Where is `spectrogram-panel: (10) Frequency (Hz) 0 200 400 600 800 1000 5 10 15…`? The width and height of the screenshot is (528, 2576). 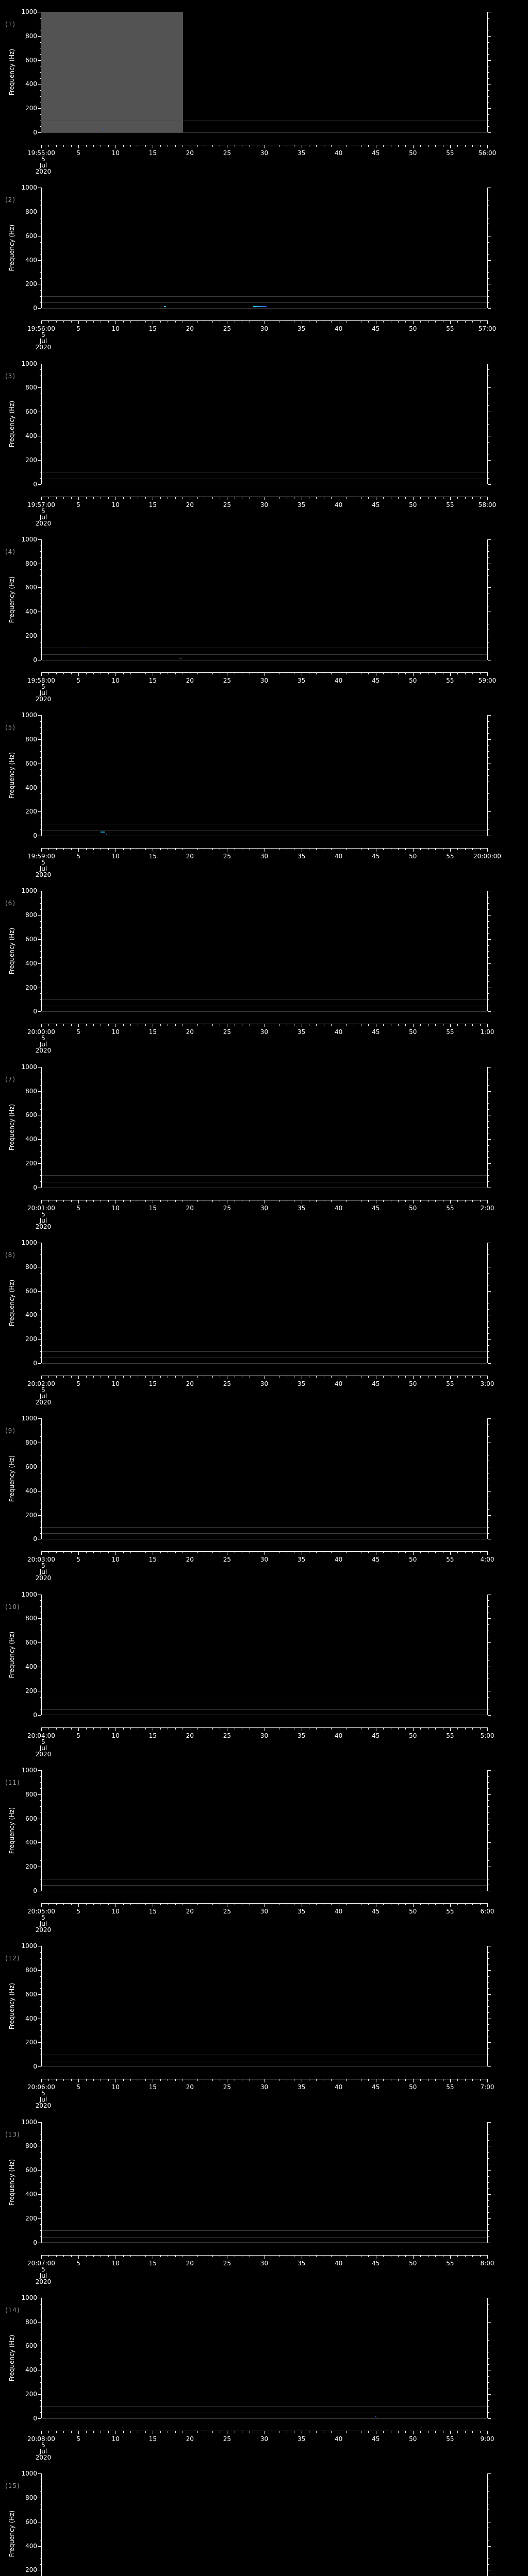
spectrogram-panel: (10) Frequency (Hz) 0 200 400 600 800 1000 5 10 15… is located at coordinates (264, 1670).